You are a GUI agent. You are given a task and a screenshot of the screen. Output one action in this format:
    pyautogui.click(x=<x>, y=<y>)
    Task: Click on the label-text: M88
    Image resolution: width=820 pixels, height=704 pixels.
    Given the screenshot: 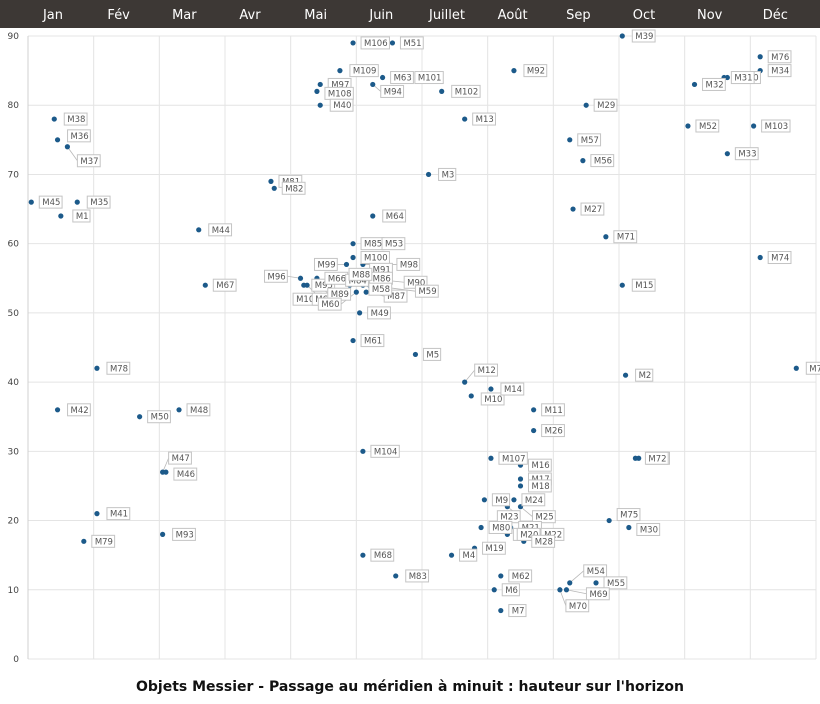 What is the action you would take?
    pyautogui.click(x=361, y=275)
    